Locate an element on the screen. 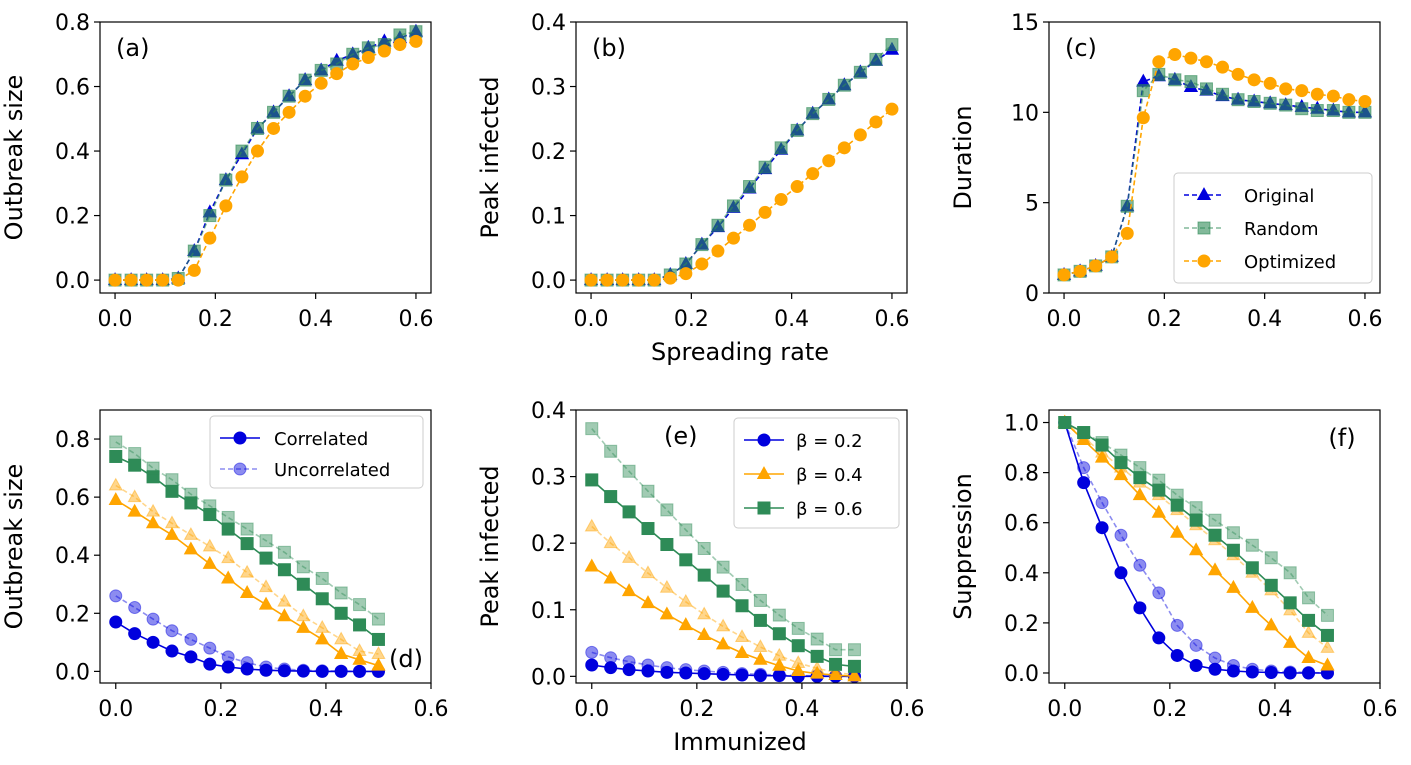  panel-d-ytick-label: 0.6 is located at coordinates (72, 498).